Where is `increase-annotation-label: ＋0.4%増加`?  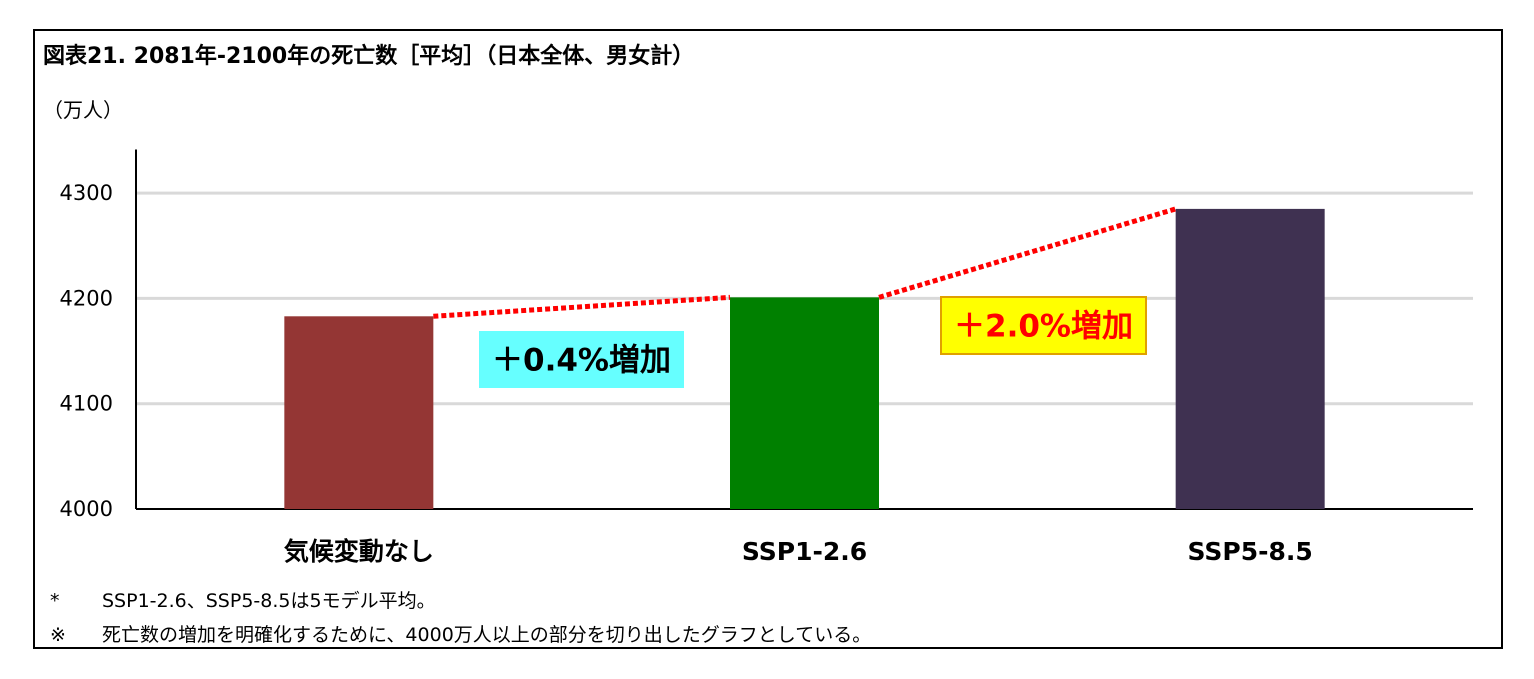 increase-annotation-label: ＋0.4%増加 is located at coordinates (581, 361).